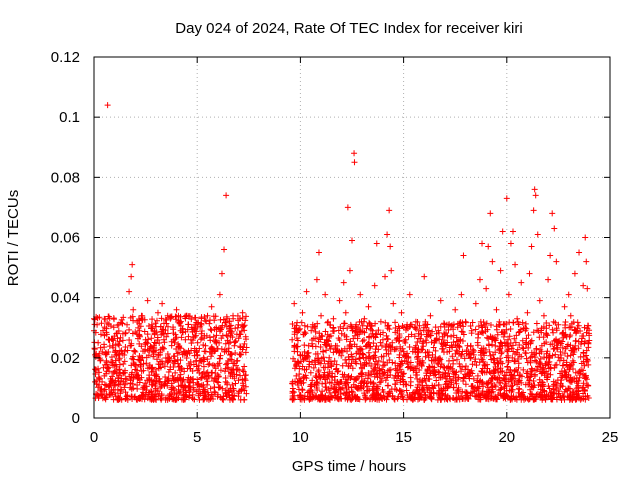 Image resolution: width=640 pixels, height=480 pixels. Describe the element at coordinates (65, 298) in the screenshot. I see `y-tick-label: 0.04` at that location.